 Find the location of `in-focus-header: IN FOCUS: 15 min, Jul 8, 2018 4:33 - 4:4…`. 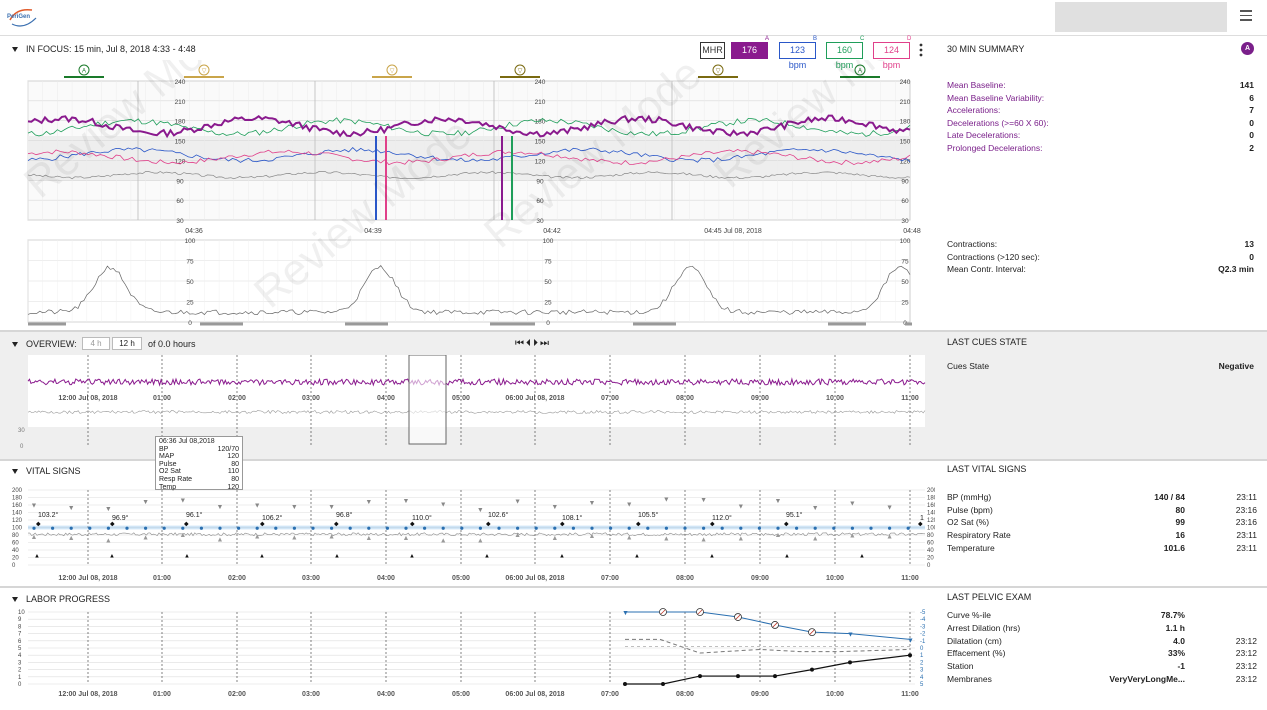

in-focus-header: IN FOCUS: 15 min, Jul 8, 2018 4:33 - 4:4… is located at coordinates (104, 49).